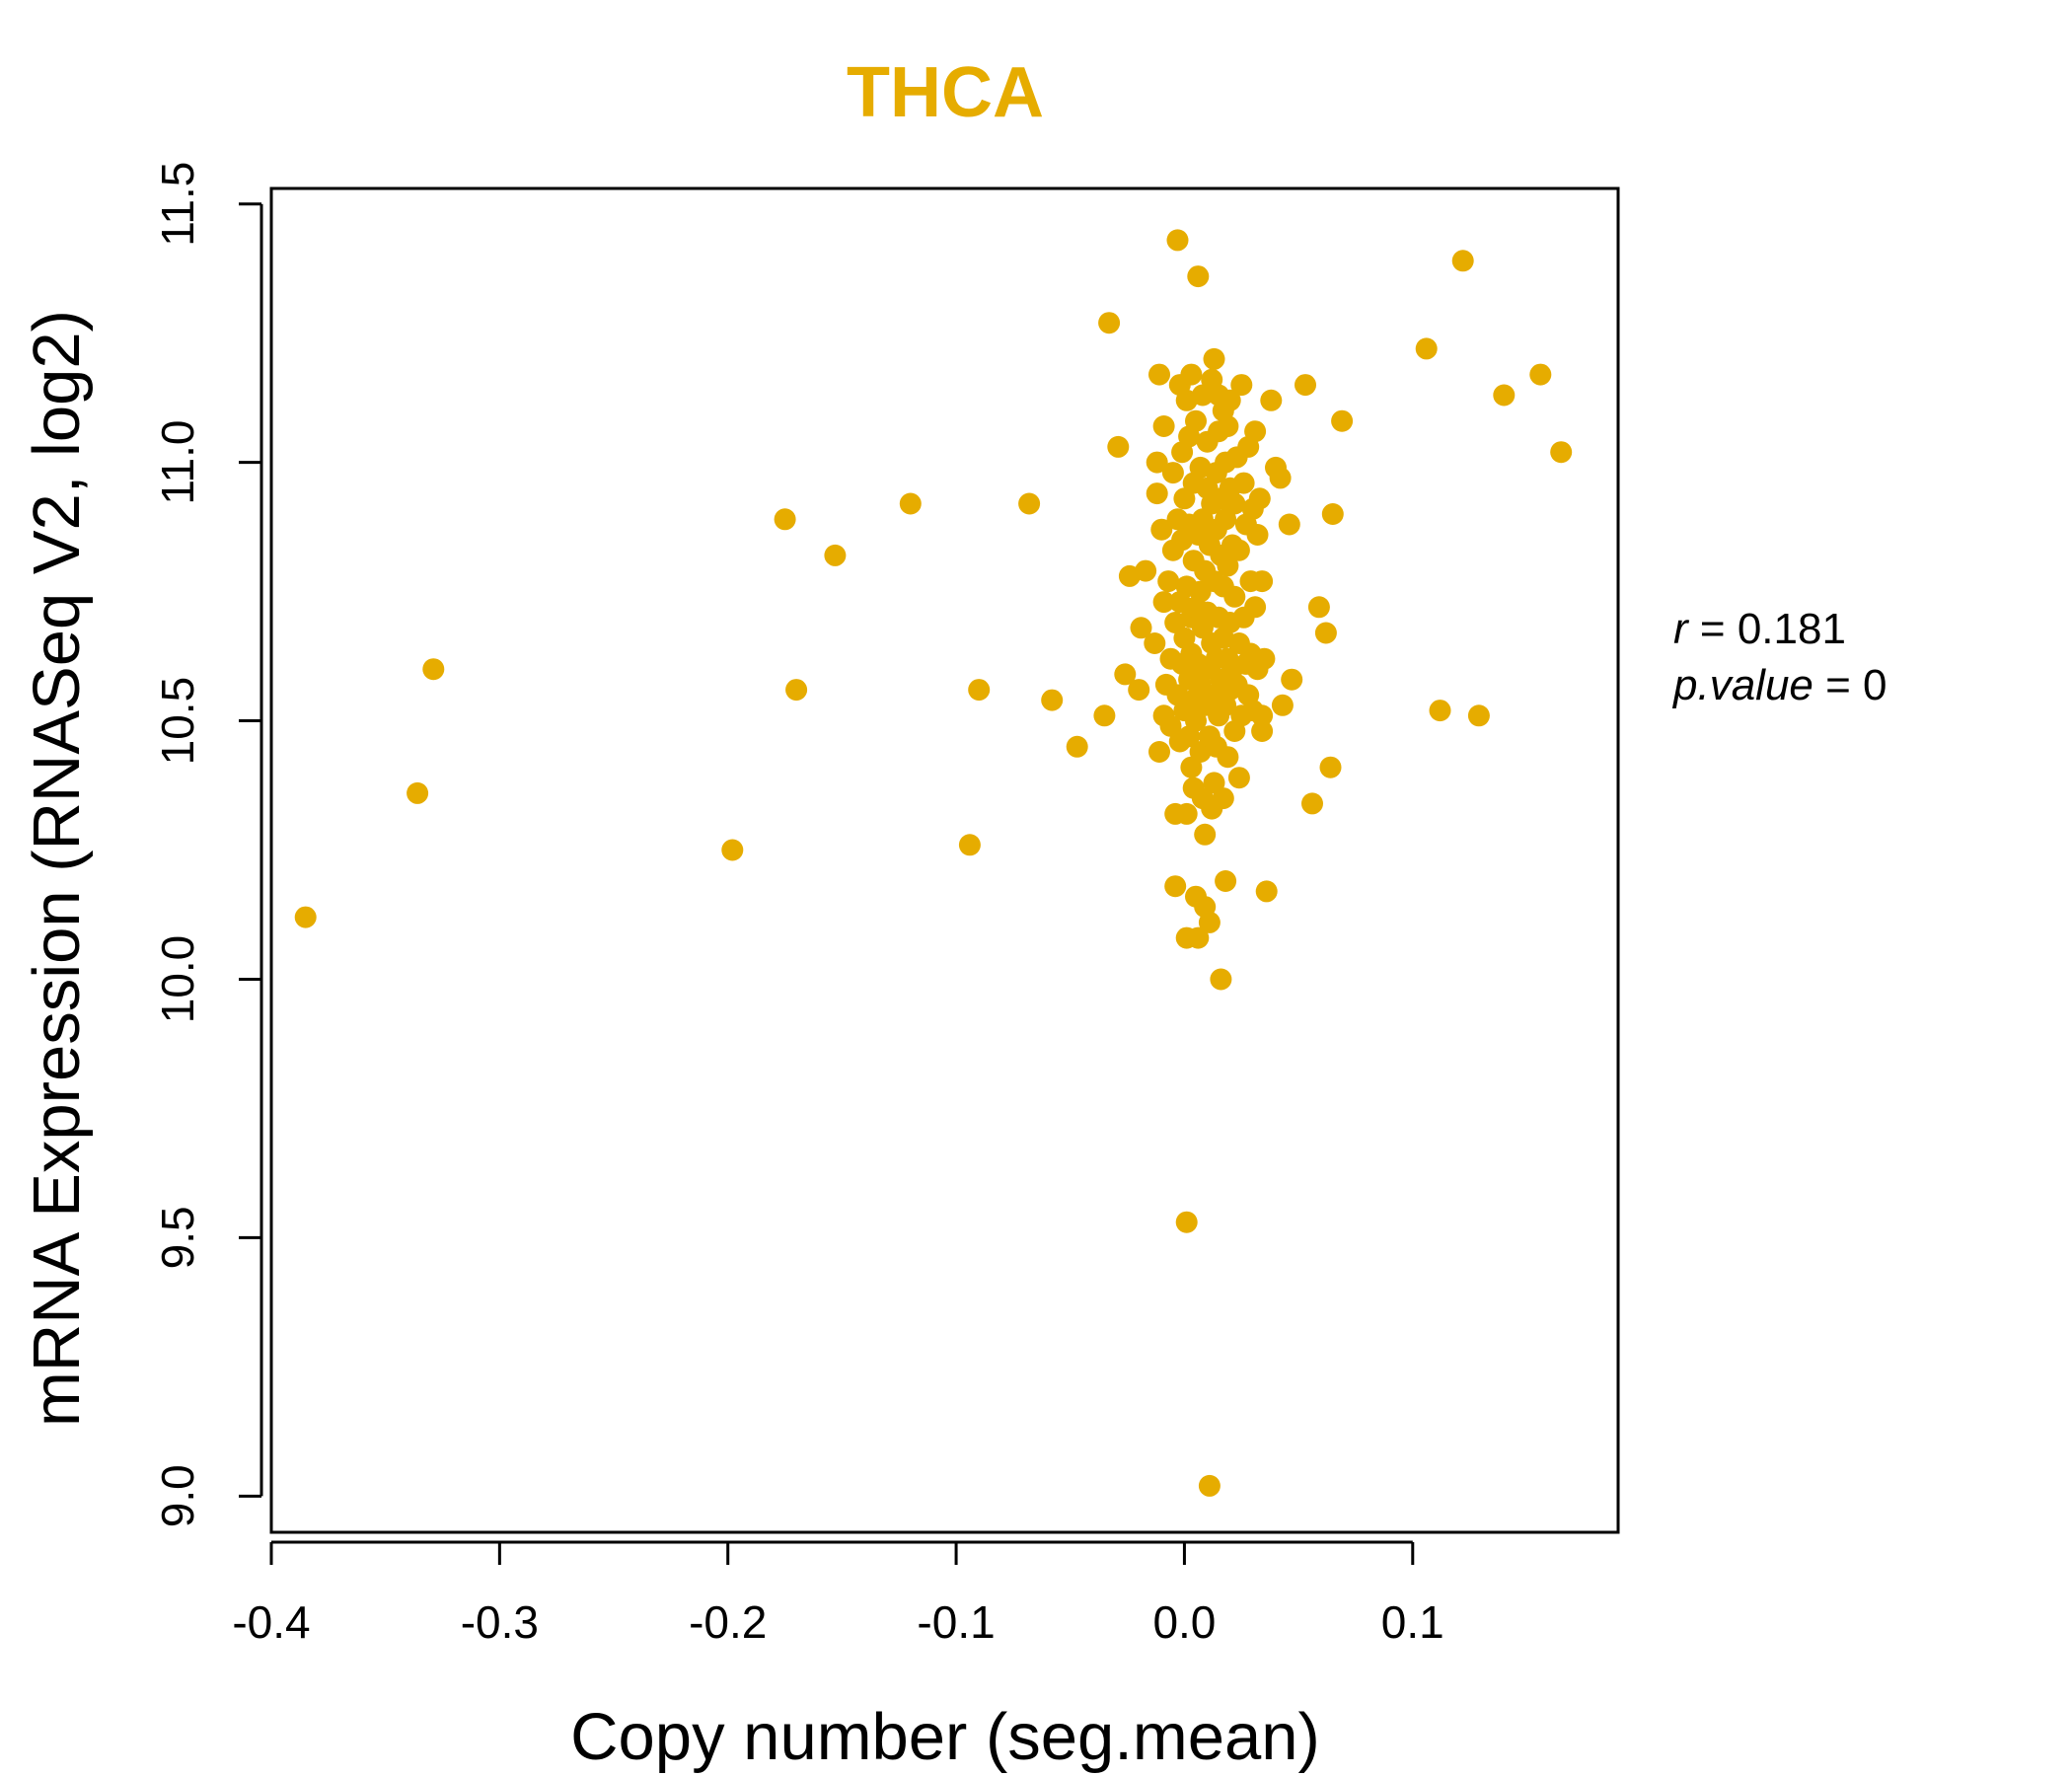 The image size is (2072, 1776). What do you see at coordinates (1184, 1622) in the screenshot?
I see `x-tick-label: 0.0` at bounding box center [1184, 1622].